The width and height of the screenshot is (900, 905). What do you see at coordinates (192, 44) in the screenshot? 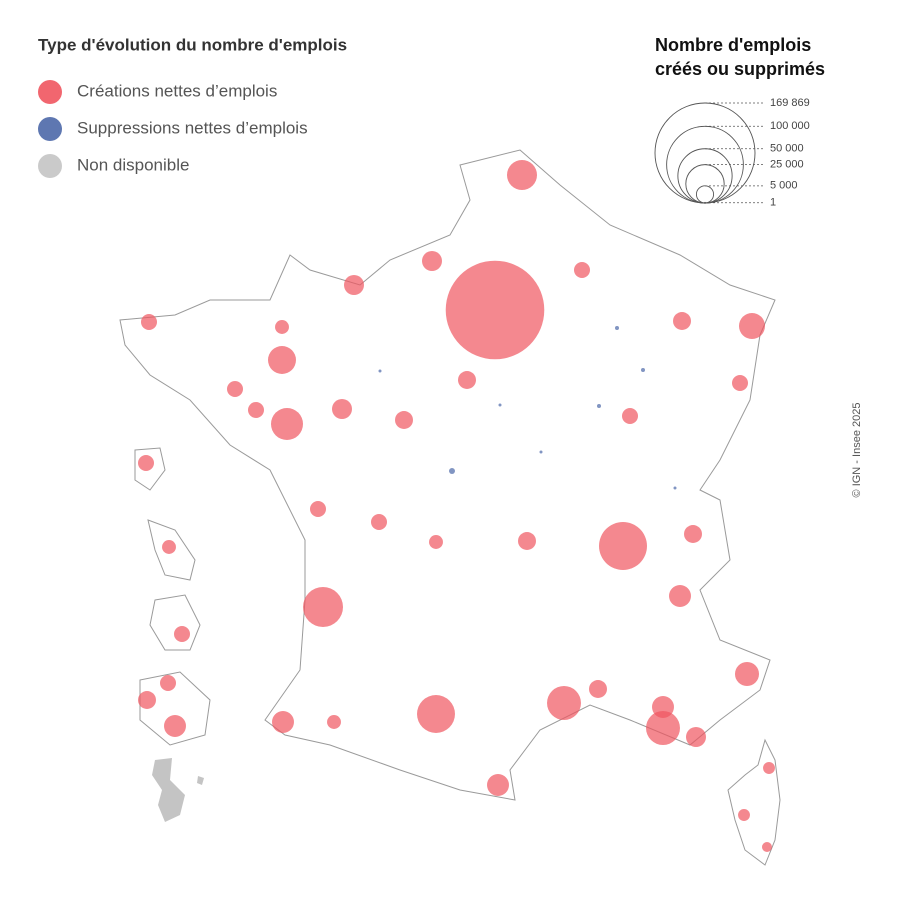
I see `title: Type d'évolution du nombre d'emplois` at bounding box center [192, 44].